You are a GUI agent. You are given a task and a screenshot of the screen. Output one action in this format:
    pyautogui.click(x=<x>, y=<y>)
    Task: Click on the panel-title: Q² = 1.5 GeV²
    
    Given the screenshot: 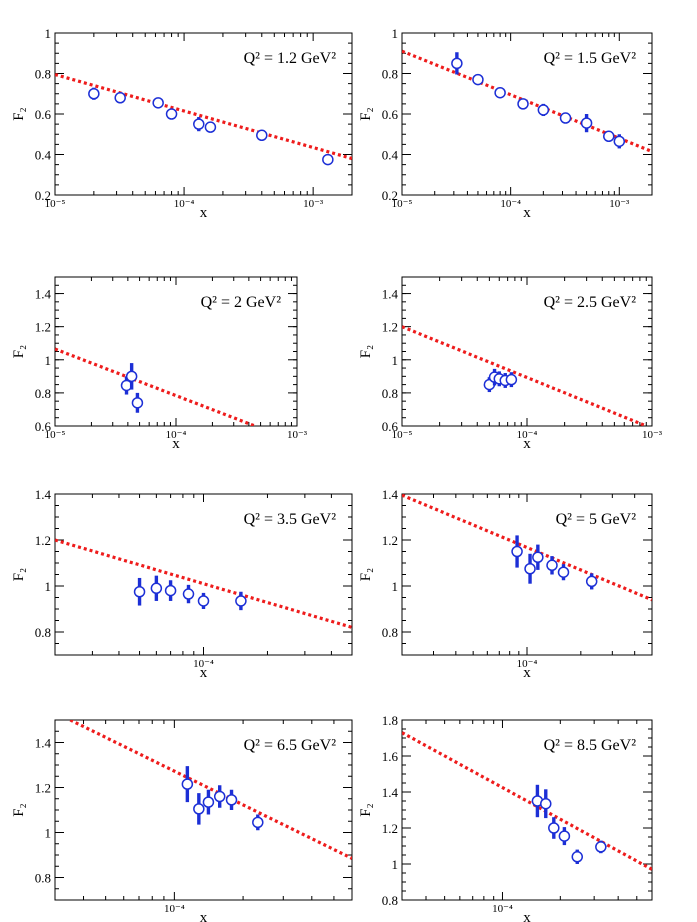 What is the action you would take?
    pyautogui.click(x=590, y=58)
    